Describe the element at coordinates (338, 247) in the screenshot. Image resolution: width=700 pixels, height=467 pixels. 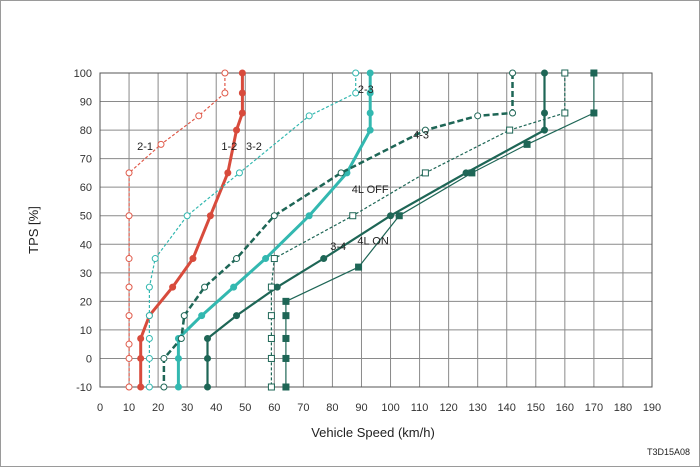
I see `curve-label: 3-4` at that location.